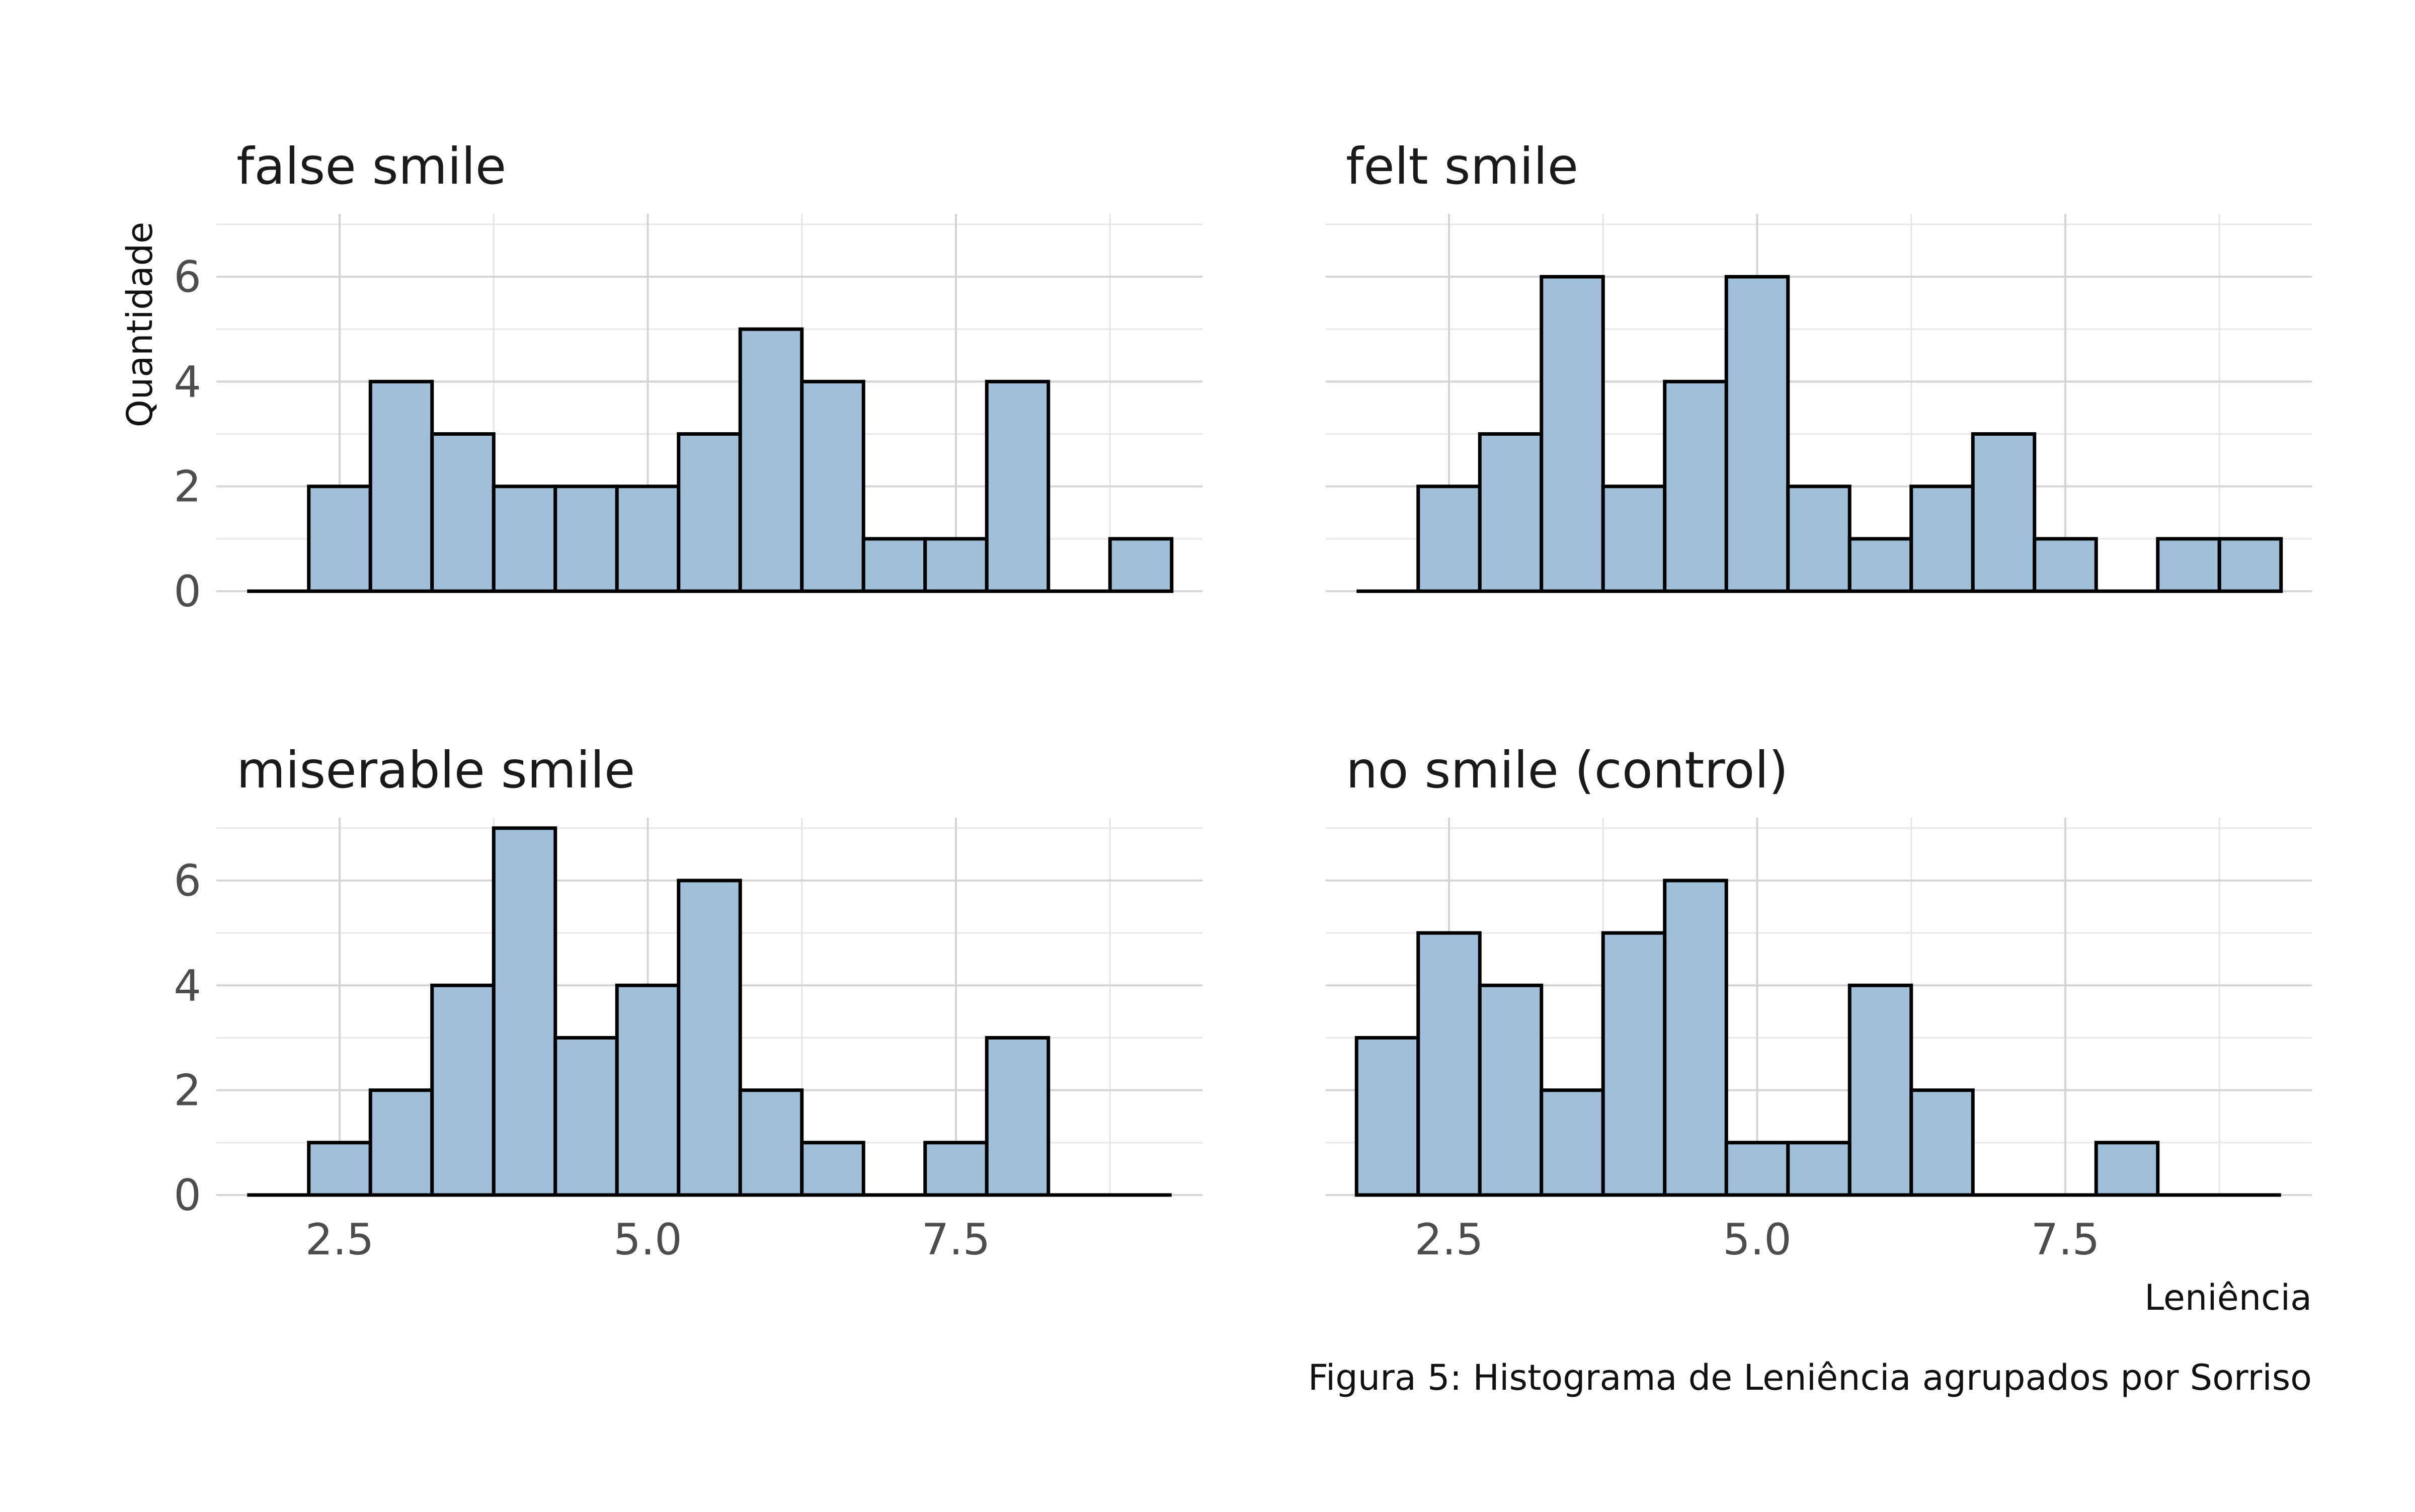  Describe the element at coordinates (1567, 770) in the screenshot. I see `panel-title: no smile (control)` at that location.